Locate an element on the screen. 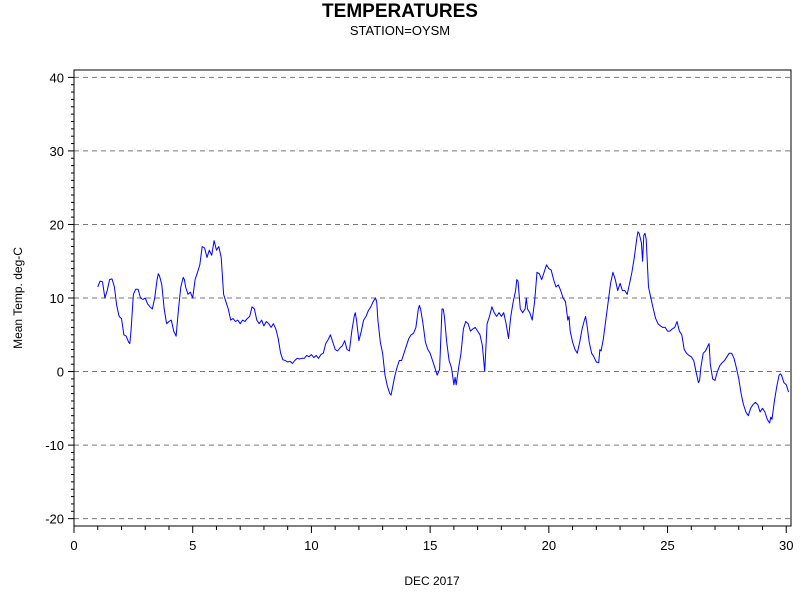  x-tick-label: 0 is located at coordinates (73, 545).